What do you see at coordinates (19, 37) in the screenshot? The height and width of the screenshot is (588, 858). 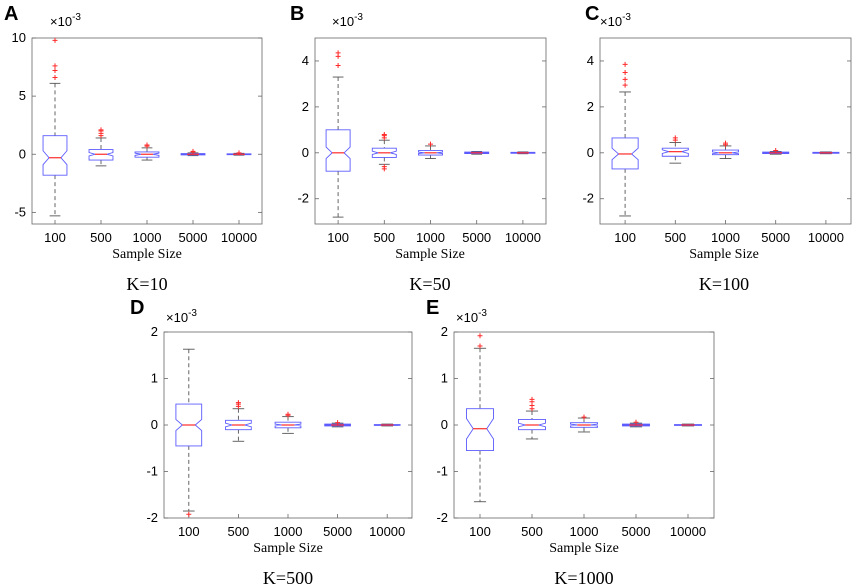 I see `y-tick-label: 10` at bounding box center [19, 37].